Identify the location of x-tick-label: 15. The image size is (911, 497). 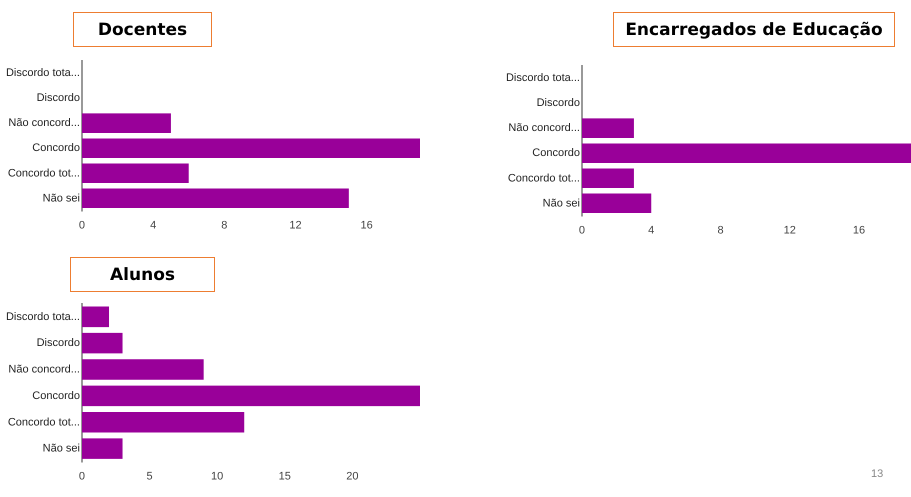
(284, 476).